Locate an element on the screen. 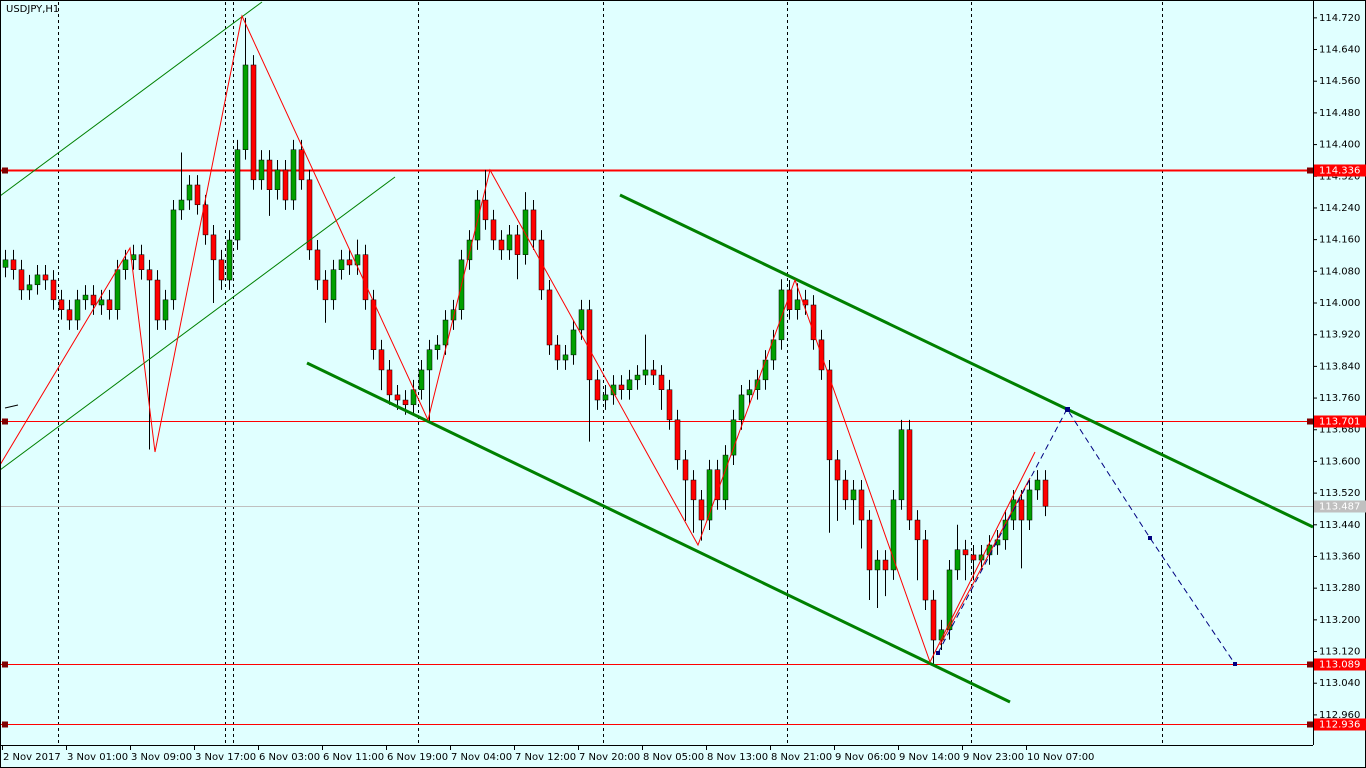 This screenshot has height=768, width=1366. y-tick-label: 113.520 is located at coordinates (1339, 493).